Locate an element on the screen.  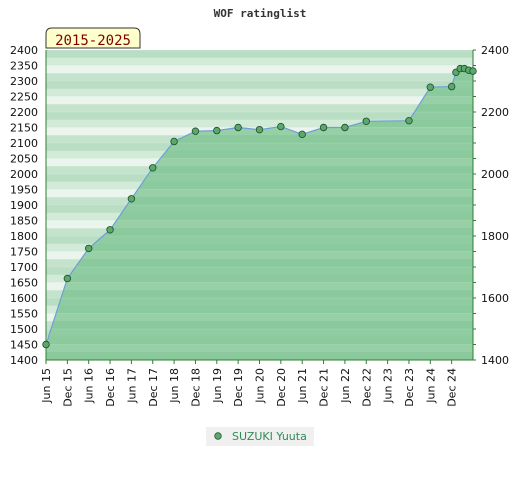
y-tick-label-left: 1650 is located at coordinates (24, 283).